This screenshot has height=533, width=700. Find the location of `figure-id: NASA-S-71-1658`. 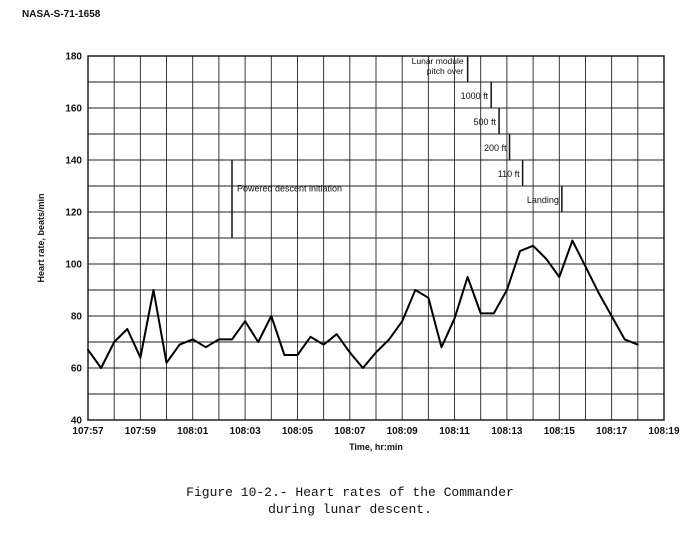

figure-id: NASA-S-71-1658 is located at coordinates (61, 14).